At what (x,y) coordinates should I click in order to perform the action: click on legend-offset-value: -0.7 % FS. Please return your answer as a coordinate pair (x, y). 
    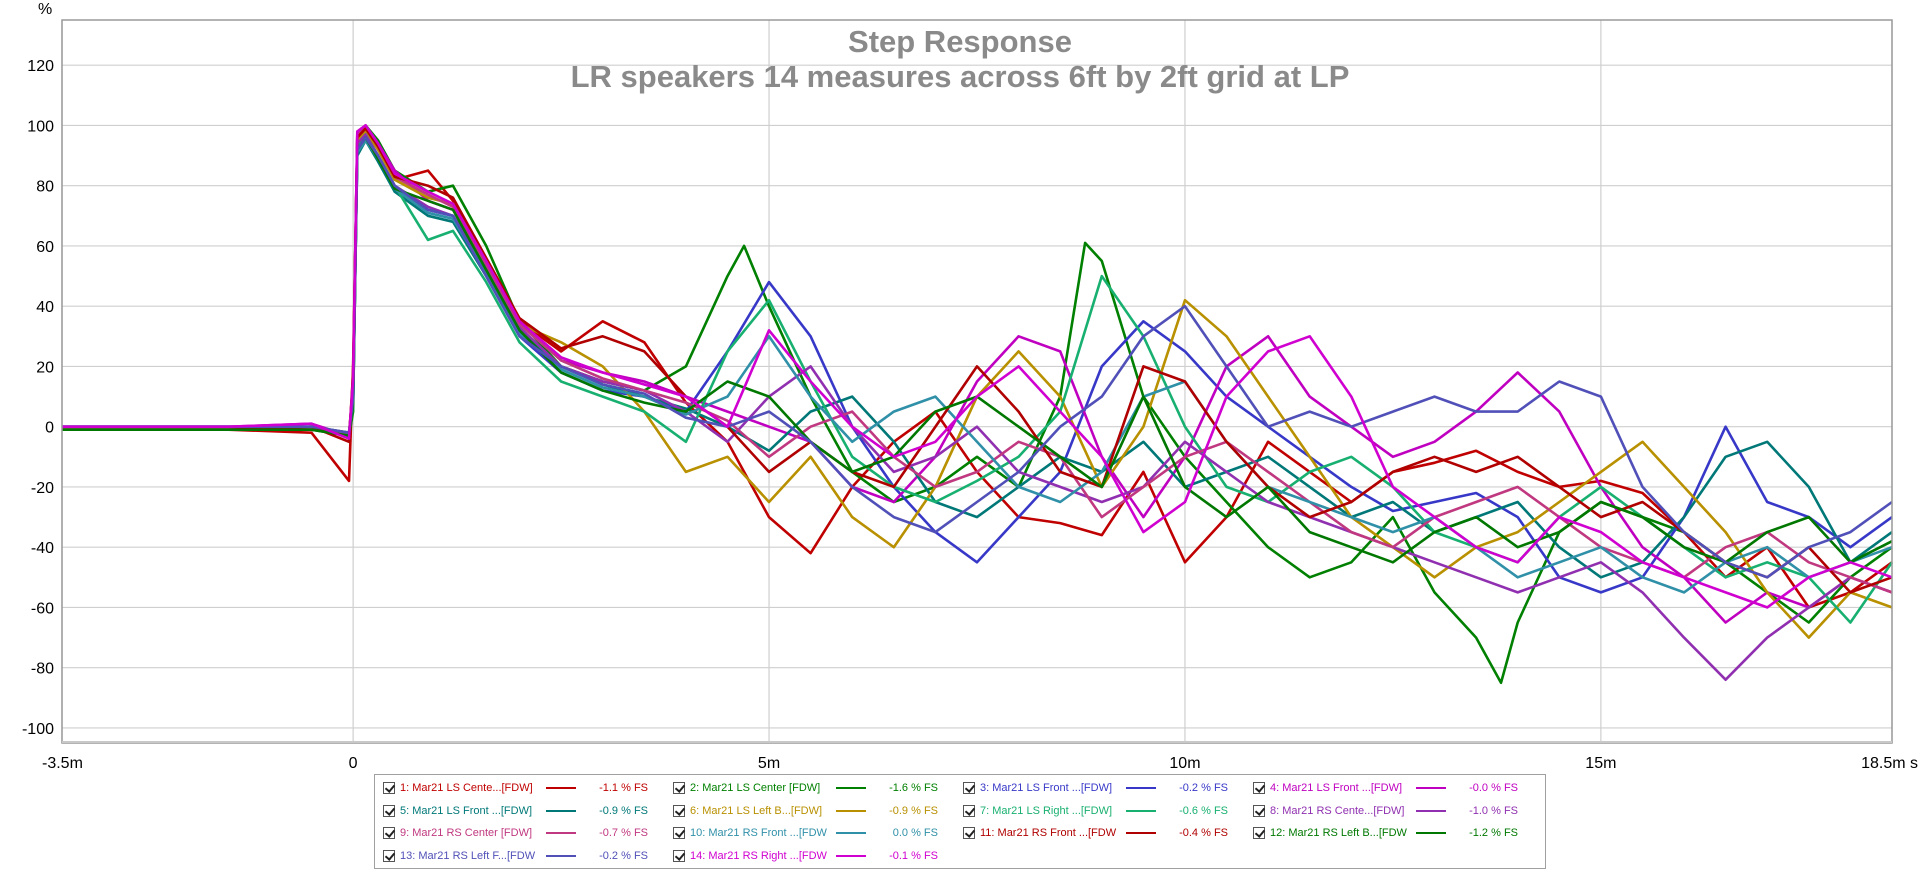
    Looking at the image, I should click on (623, 833).